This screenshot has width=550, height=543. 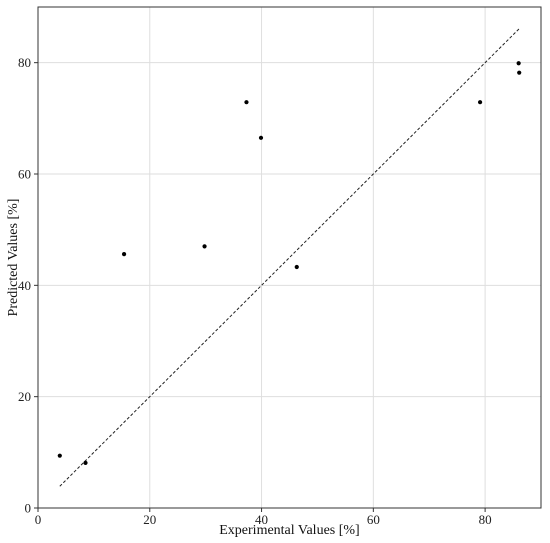 What do you see at coordinates (485, 519) in the screenshot?
I see `x-tick-label: 80` at bounding box center [485, 519].